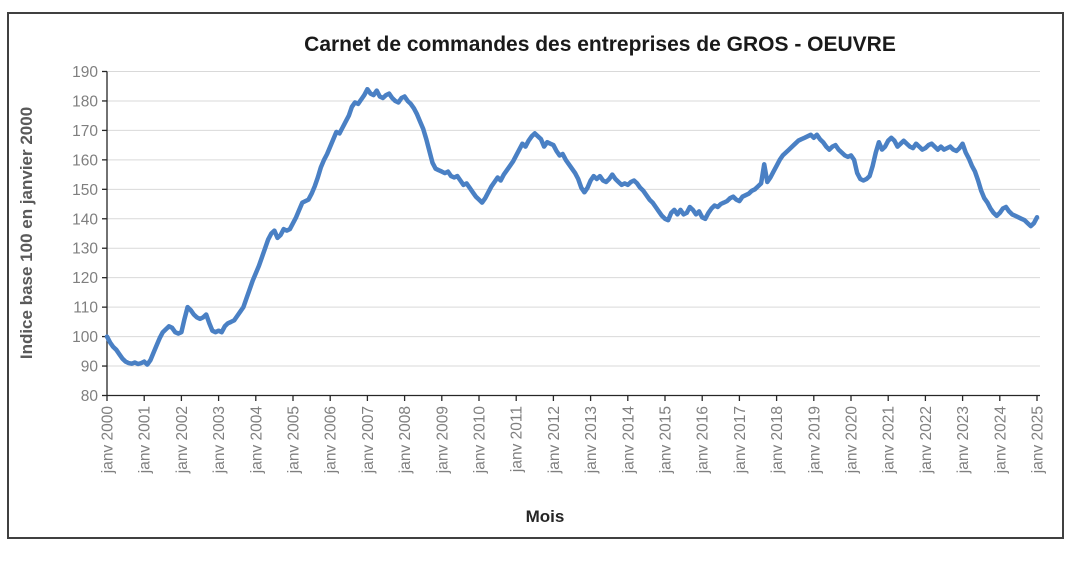 The width and height of the screenshot is (1072, 573). I want to click on y-axis-tick-label: 130, so click(85, 249).